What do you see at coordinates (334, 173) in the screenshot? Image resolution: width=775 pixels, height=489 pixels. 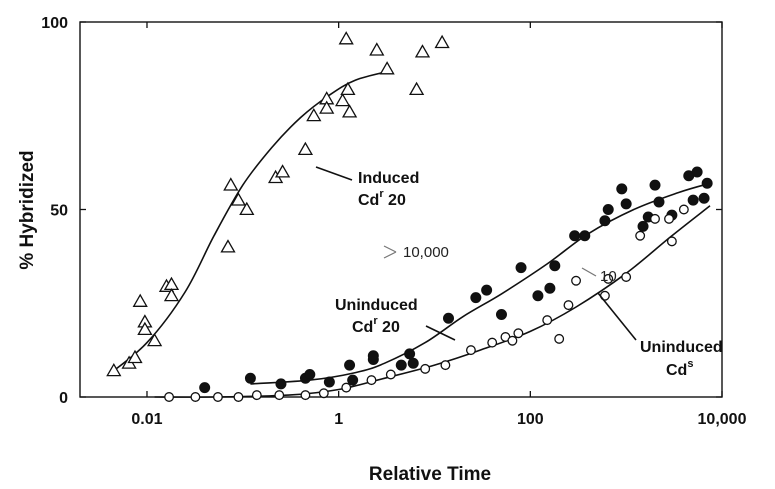 I see `annotation-induced-leader` at bounding box center [334, 173].